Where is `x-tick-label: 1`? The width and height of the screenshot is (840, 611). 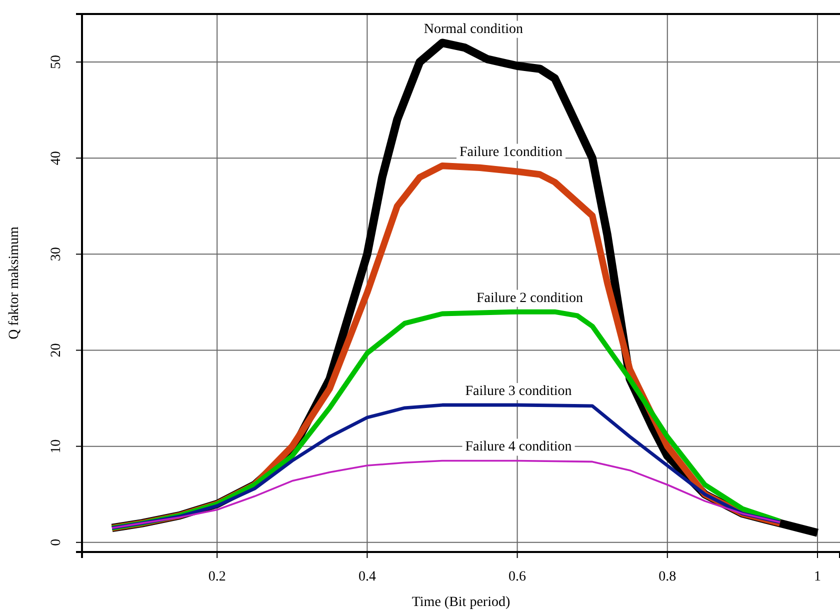
x-tick-label: 1 is located at coordinates (817, 577).